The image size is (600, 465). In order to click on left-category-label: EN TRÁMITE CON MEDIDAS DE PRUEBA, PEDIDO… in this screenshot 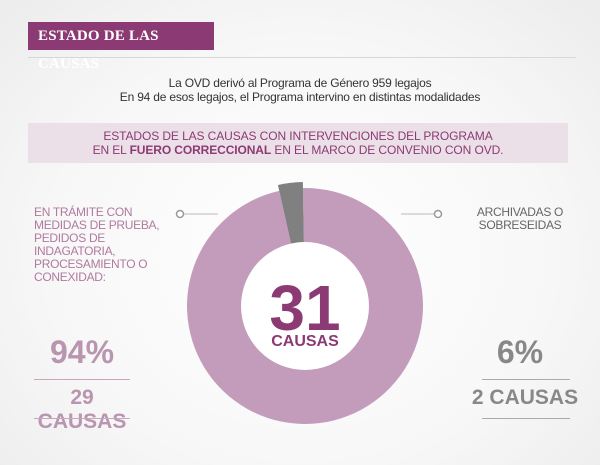, I will do `click(97, 244)`.